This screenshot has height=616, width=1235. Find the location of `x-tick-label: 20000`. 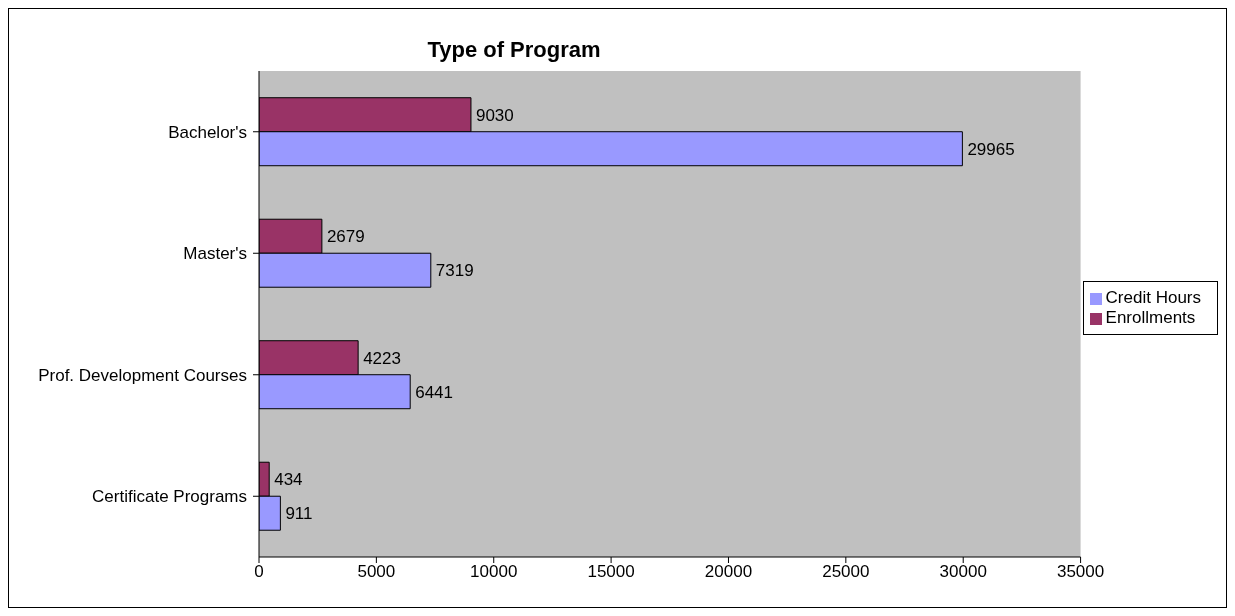

x-tick-label: 20000 is located at coordinates (728, 572).